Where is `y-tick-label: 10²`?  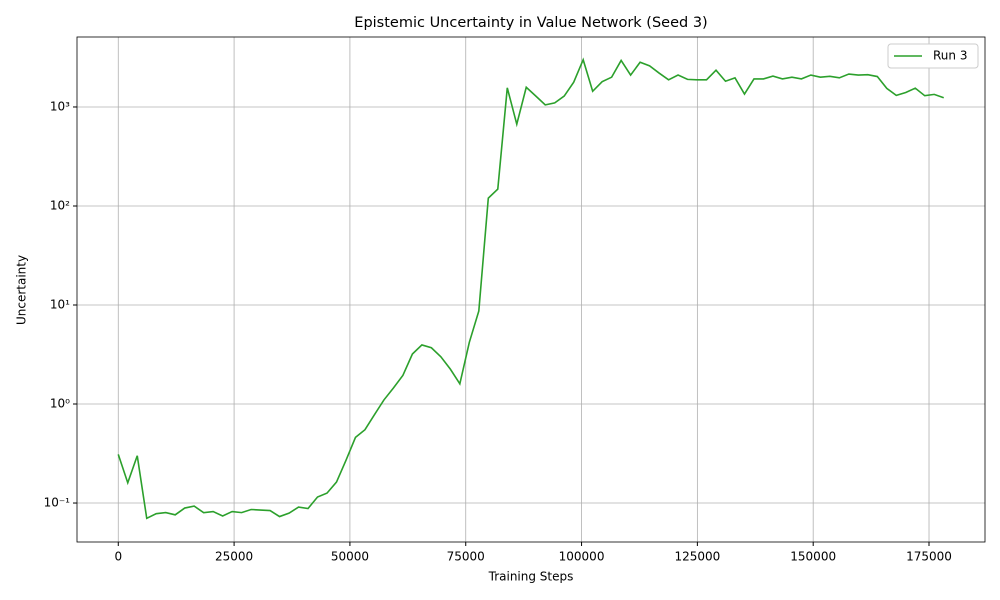 y-tick-label: 10² is located at coordinates (60, 205).